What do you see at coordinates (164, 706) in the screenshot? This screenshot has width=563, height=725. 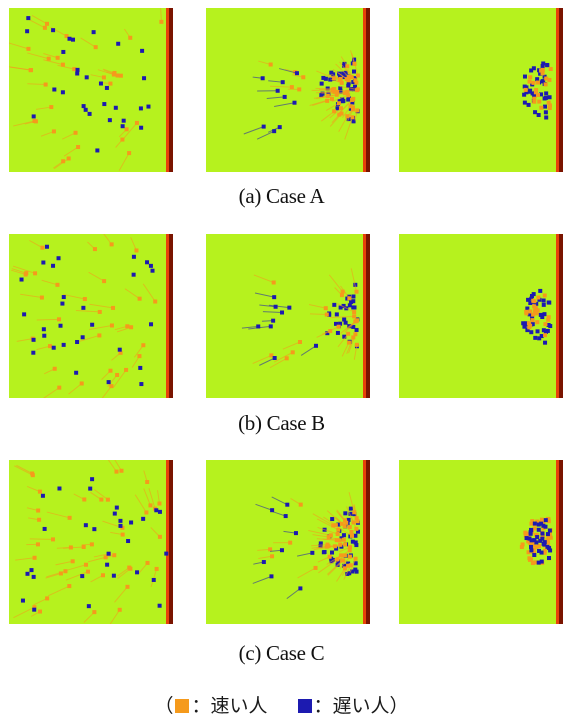 I see `legend-open-paren: （` at bounding box center [164, 706].